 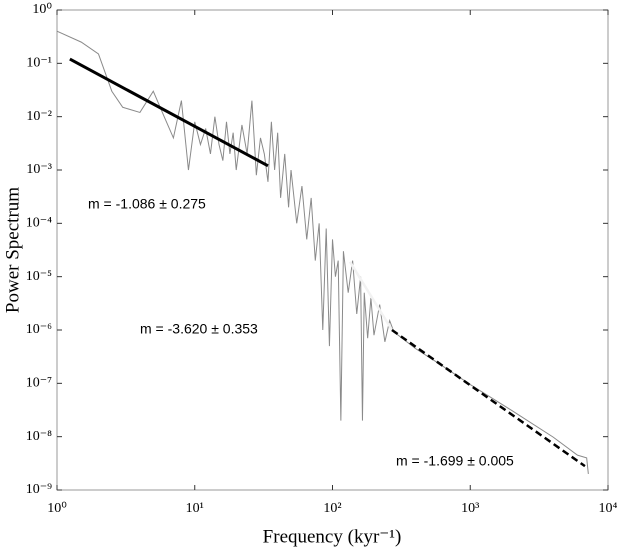 I want to click on x-tick-label: 10⁴, so click(x=608, y=508).